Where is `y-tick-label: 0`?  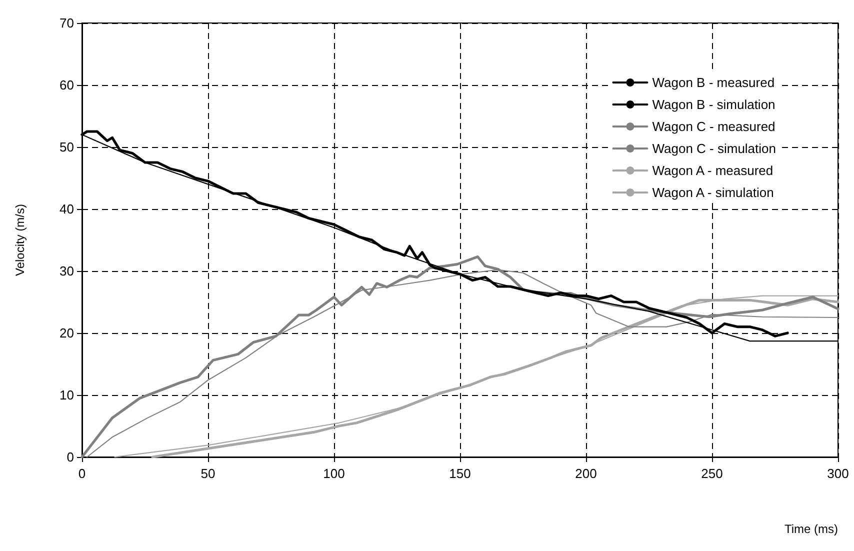
y-tick-label: 0 is located at coordinates (70, 457).